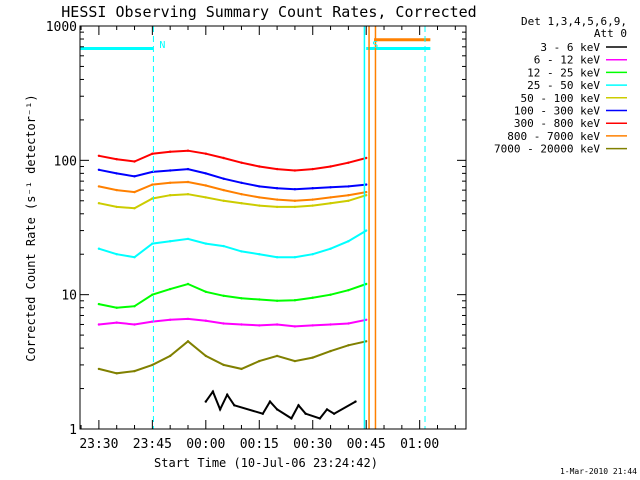  What do you see at coordinates (419, 444) in the screenshot?
I see `x-tick-label: 01:00` at bounding box center [419, 444].